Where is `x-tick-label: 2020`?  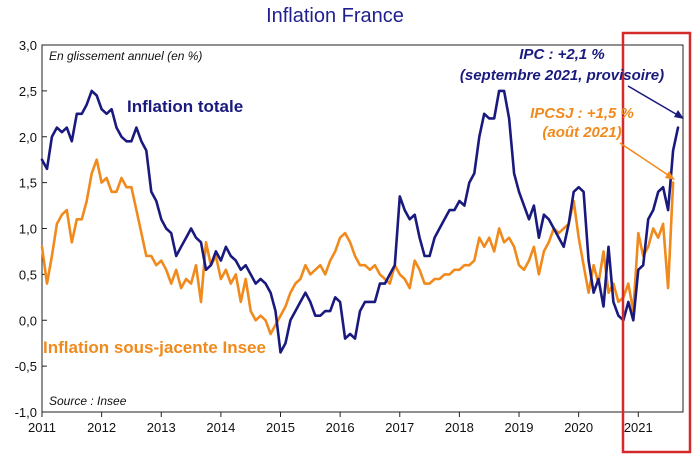 x-tick-label: 2020 is located at coordinates (578, 427).